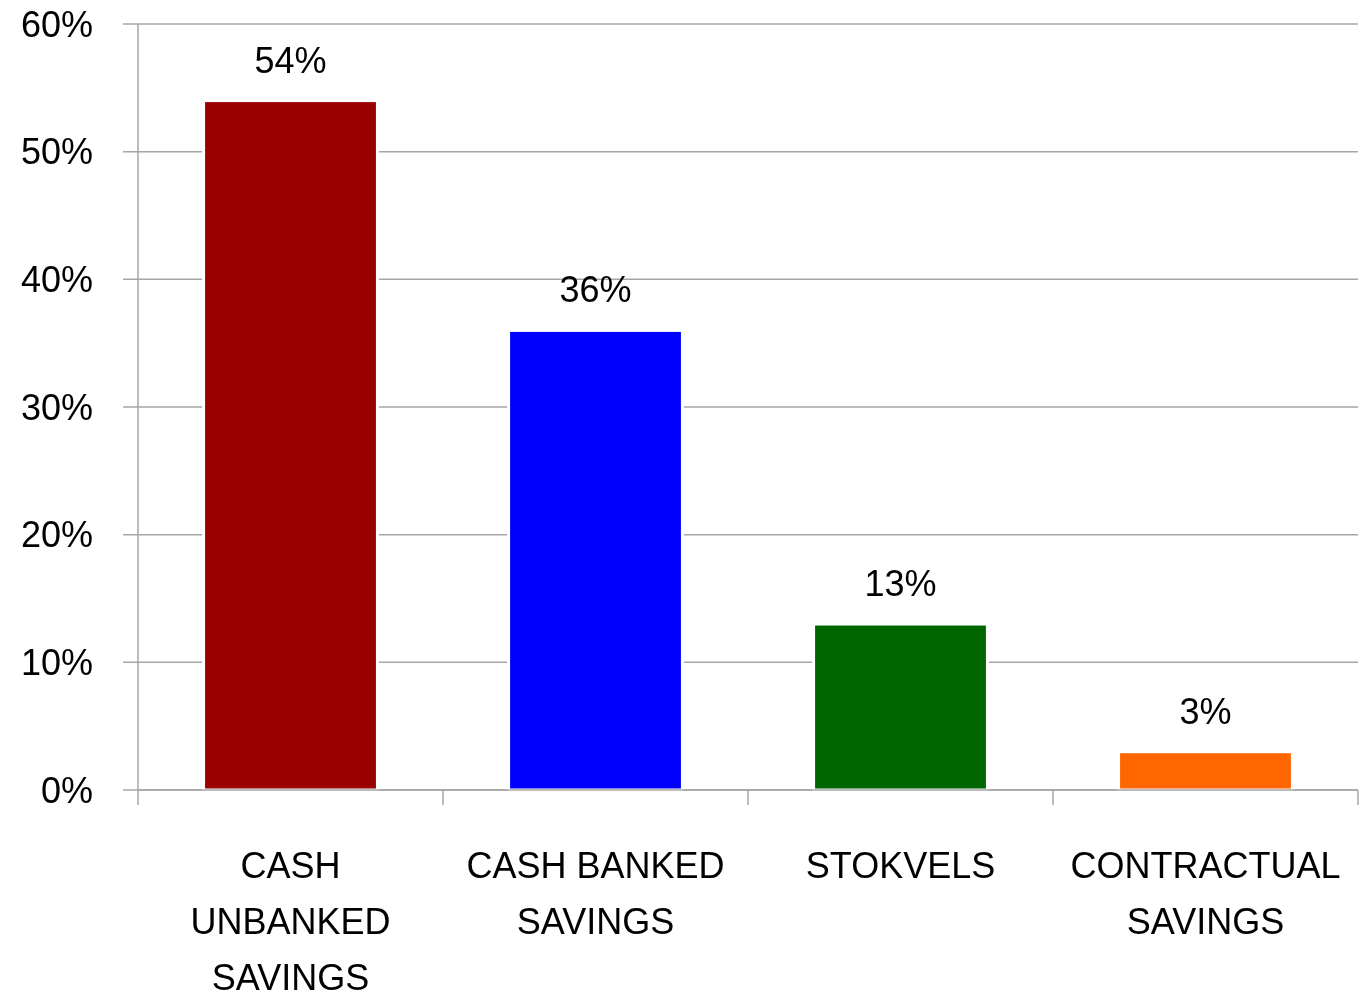 The height and width of the screenshot is (1004, 1364). Describe the element at coordinates (1205, 711) in the screenshot. I see `data-label: 3%` at that location.